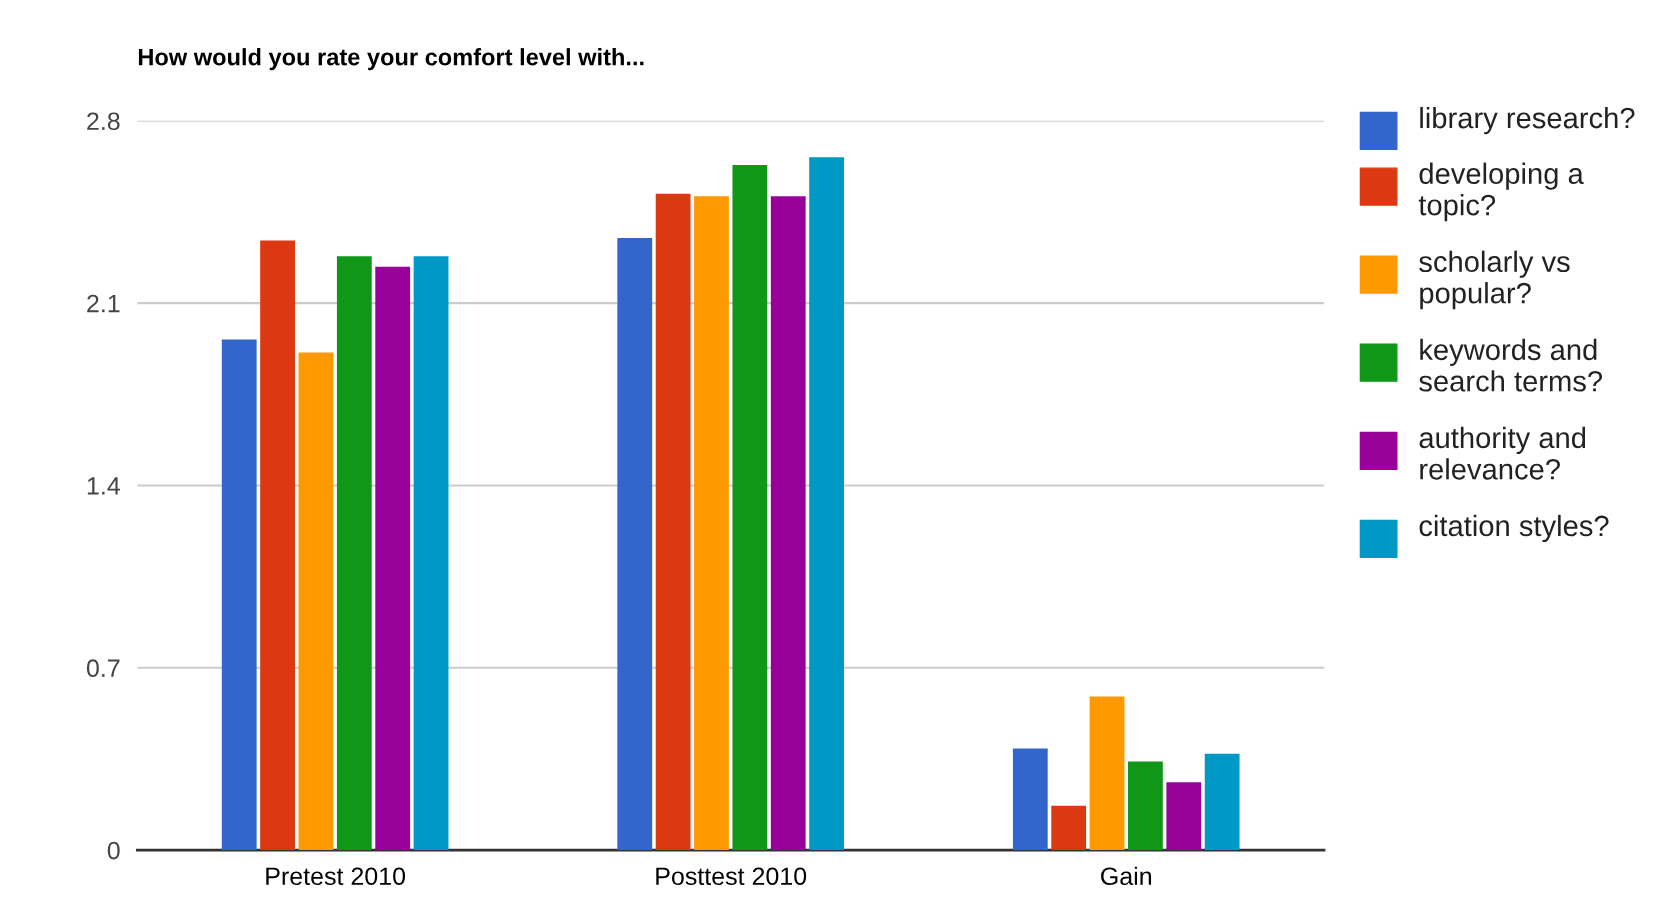 The height and width of the screenshot is (922, 1655). Describe the element at coordinates (1502, 453) in the screenshot. I see `legend-label: authority and relevance?` at that location.